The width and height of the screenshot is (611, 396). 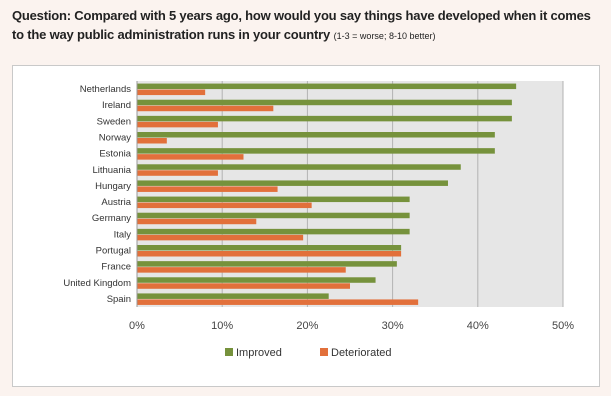 I want to click on category-label: United Kingdom, so click(x=97, y=283).